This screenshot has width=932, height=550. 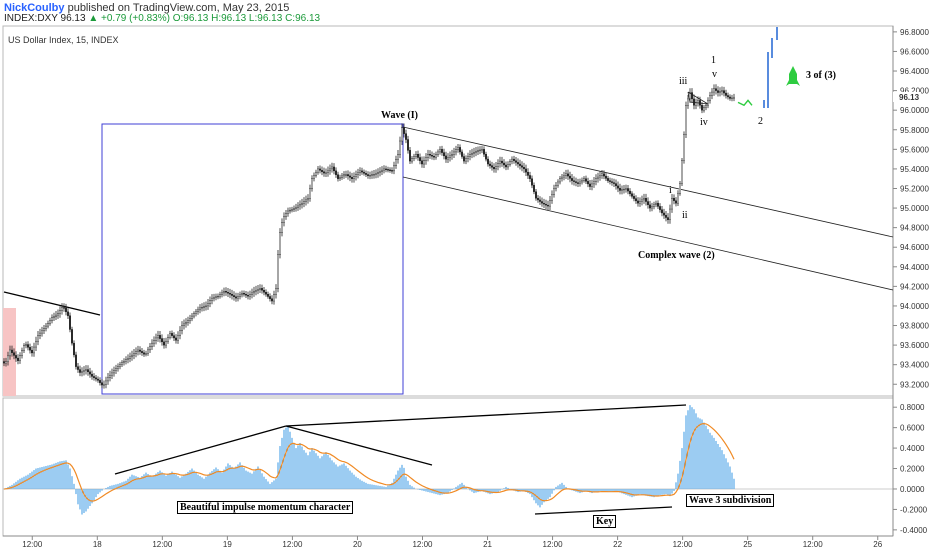 I want to click on price-tick-label: 95.8000, so click(x=914, y=130).